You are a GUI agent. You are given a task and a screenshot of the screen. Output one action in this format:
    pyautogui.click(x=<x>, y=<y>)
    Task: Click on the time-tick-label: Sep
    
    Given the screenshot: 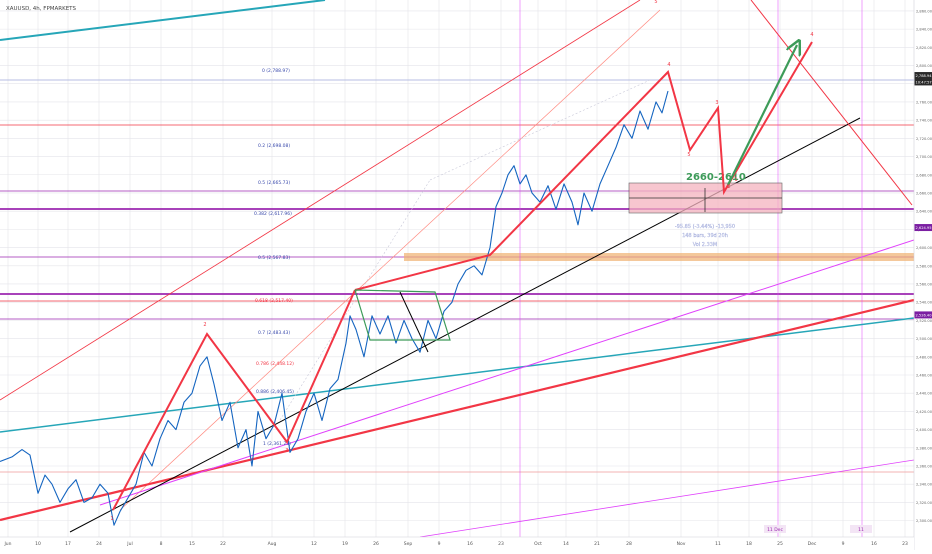 What is the action you would take?
    pyautogui.click(x=408, y=544)
    